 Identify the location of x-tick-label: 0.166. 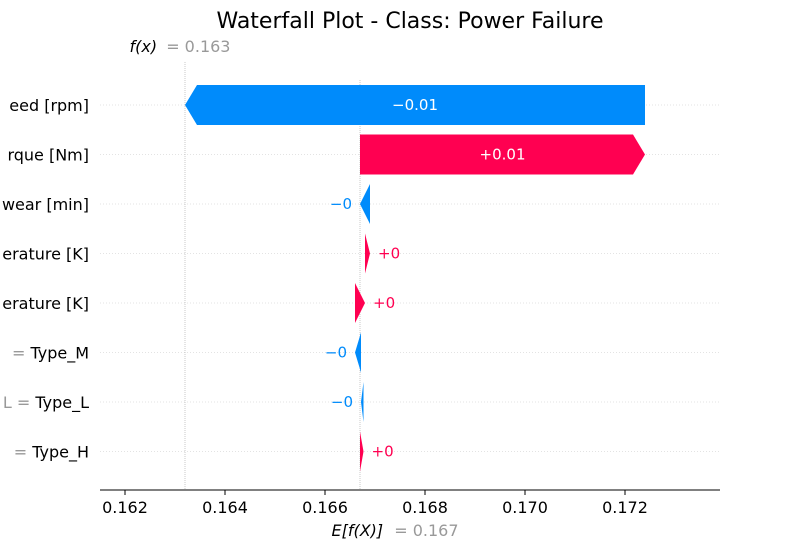
(325, 507).